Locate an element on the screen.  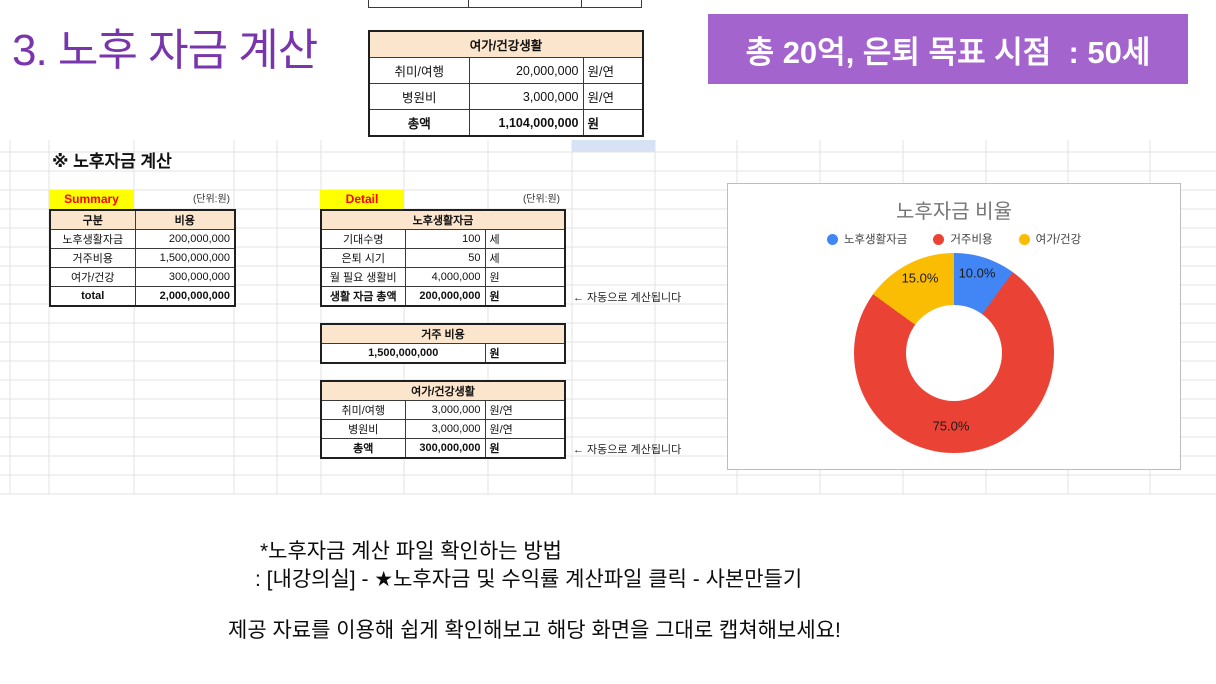
table-row: 월 필요 생활비 4,000,000 원 is located at coordinates (443, 277).